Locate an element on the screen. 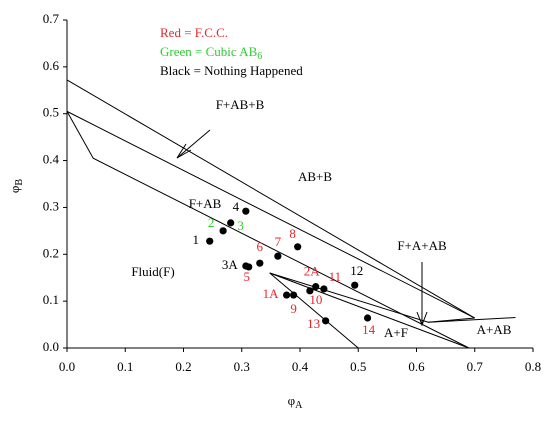  region-label: F+AB is located at coordinates (205, 203).